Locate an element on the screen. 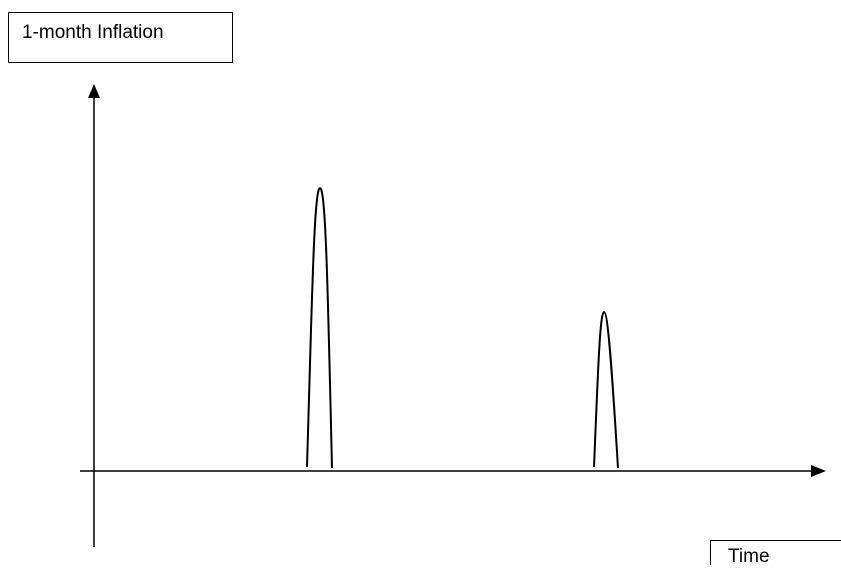 The width and height of the screenshot is (841, 570). x-axis-label: Time is located at coordinates (749, 555).